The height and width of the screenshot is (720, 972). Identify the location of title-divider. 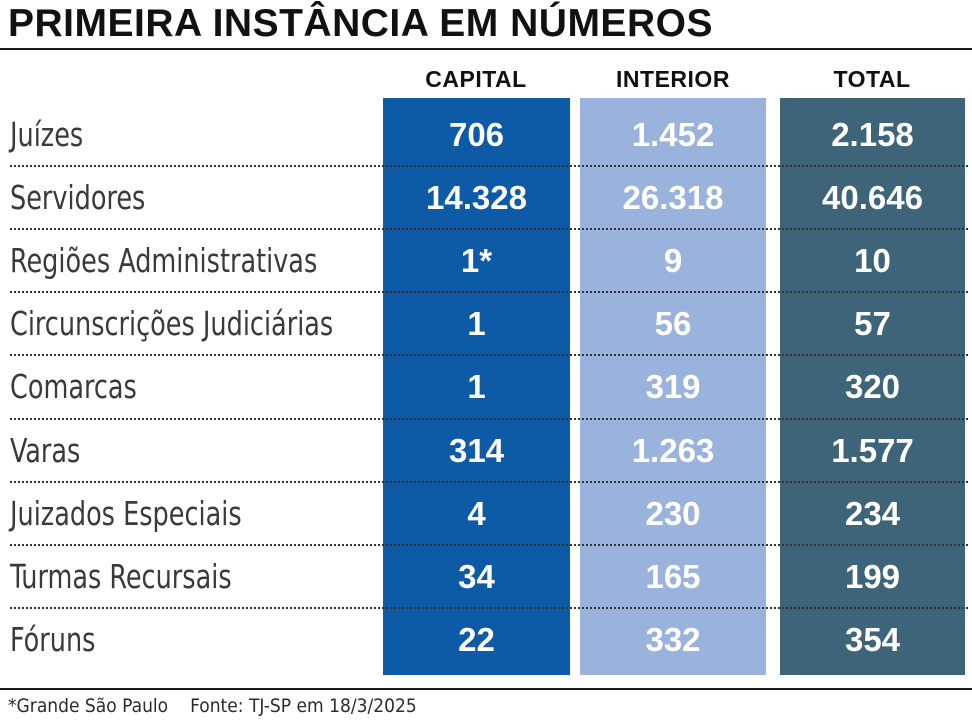
(486, 49).